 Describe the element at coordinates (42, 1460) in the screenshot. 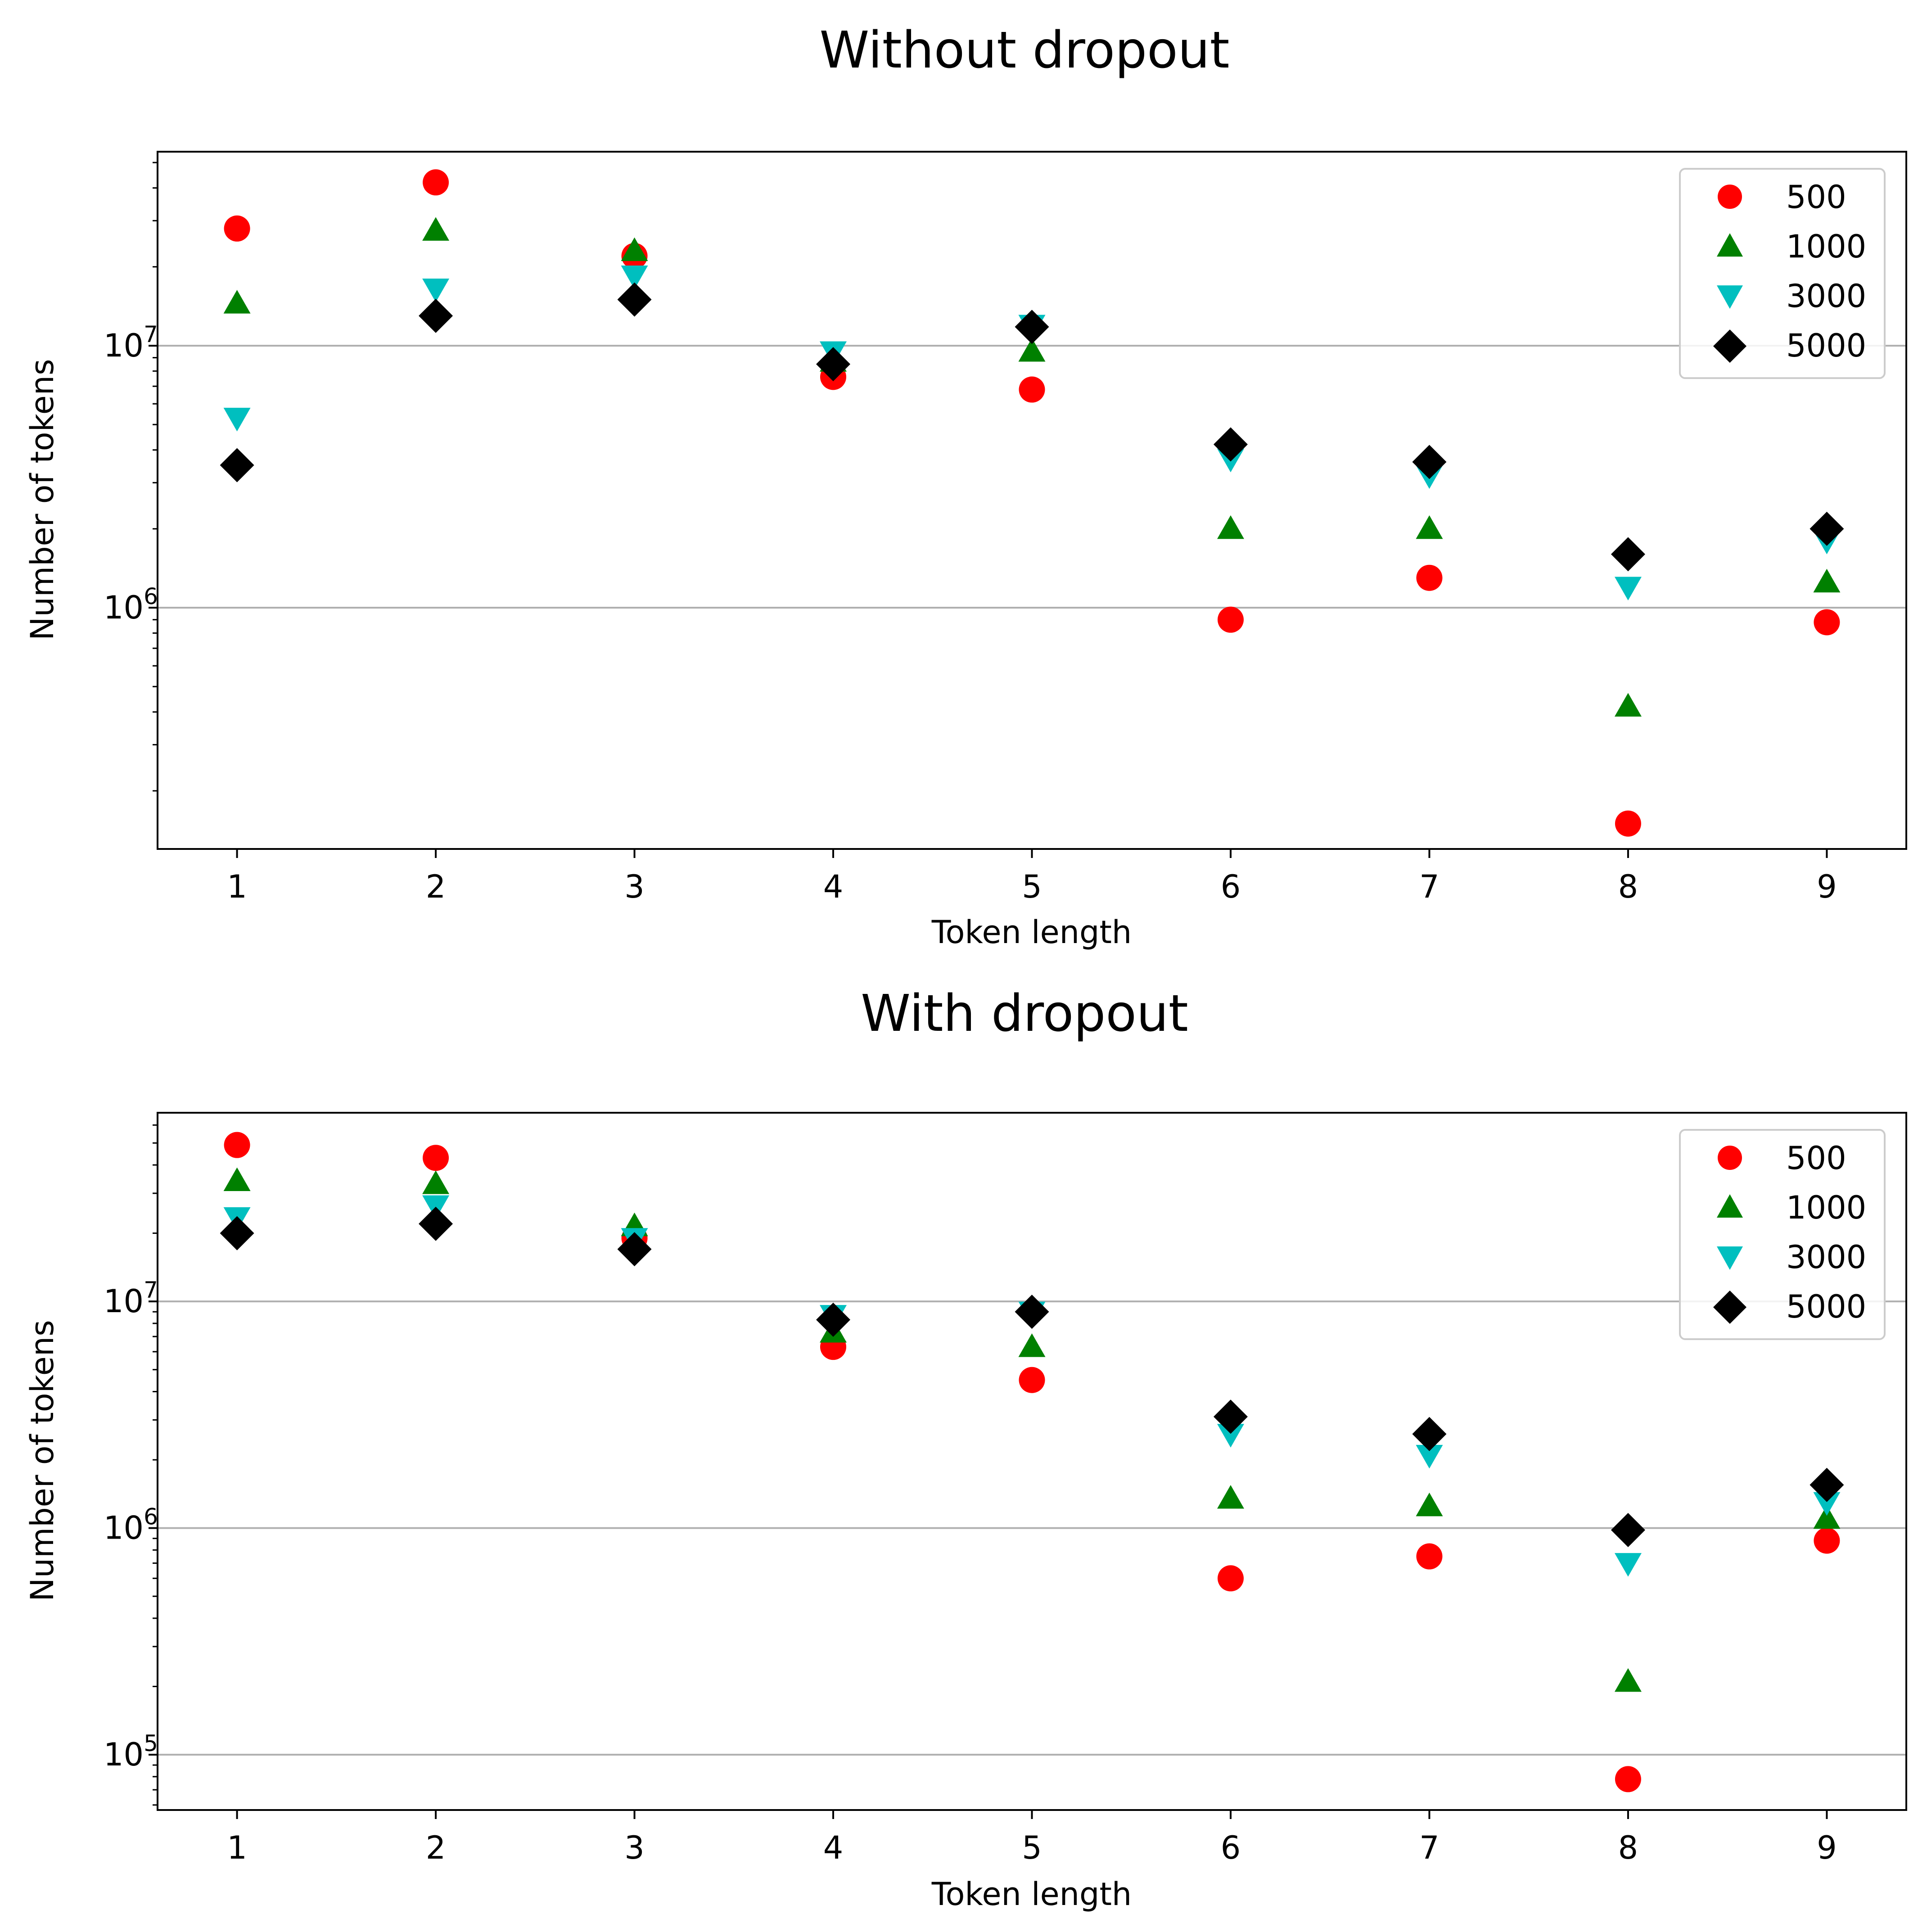

I see `y-axis-label: Number of tokens` at that location.